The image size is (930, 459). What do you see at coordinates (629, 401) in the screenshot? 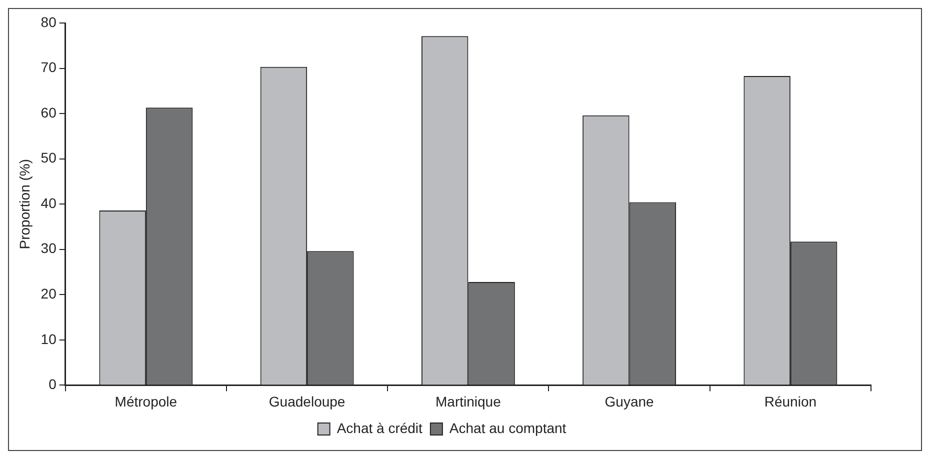
I see `x-tick-label: Guyane` at bounding box center [629, 401].